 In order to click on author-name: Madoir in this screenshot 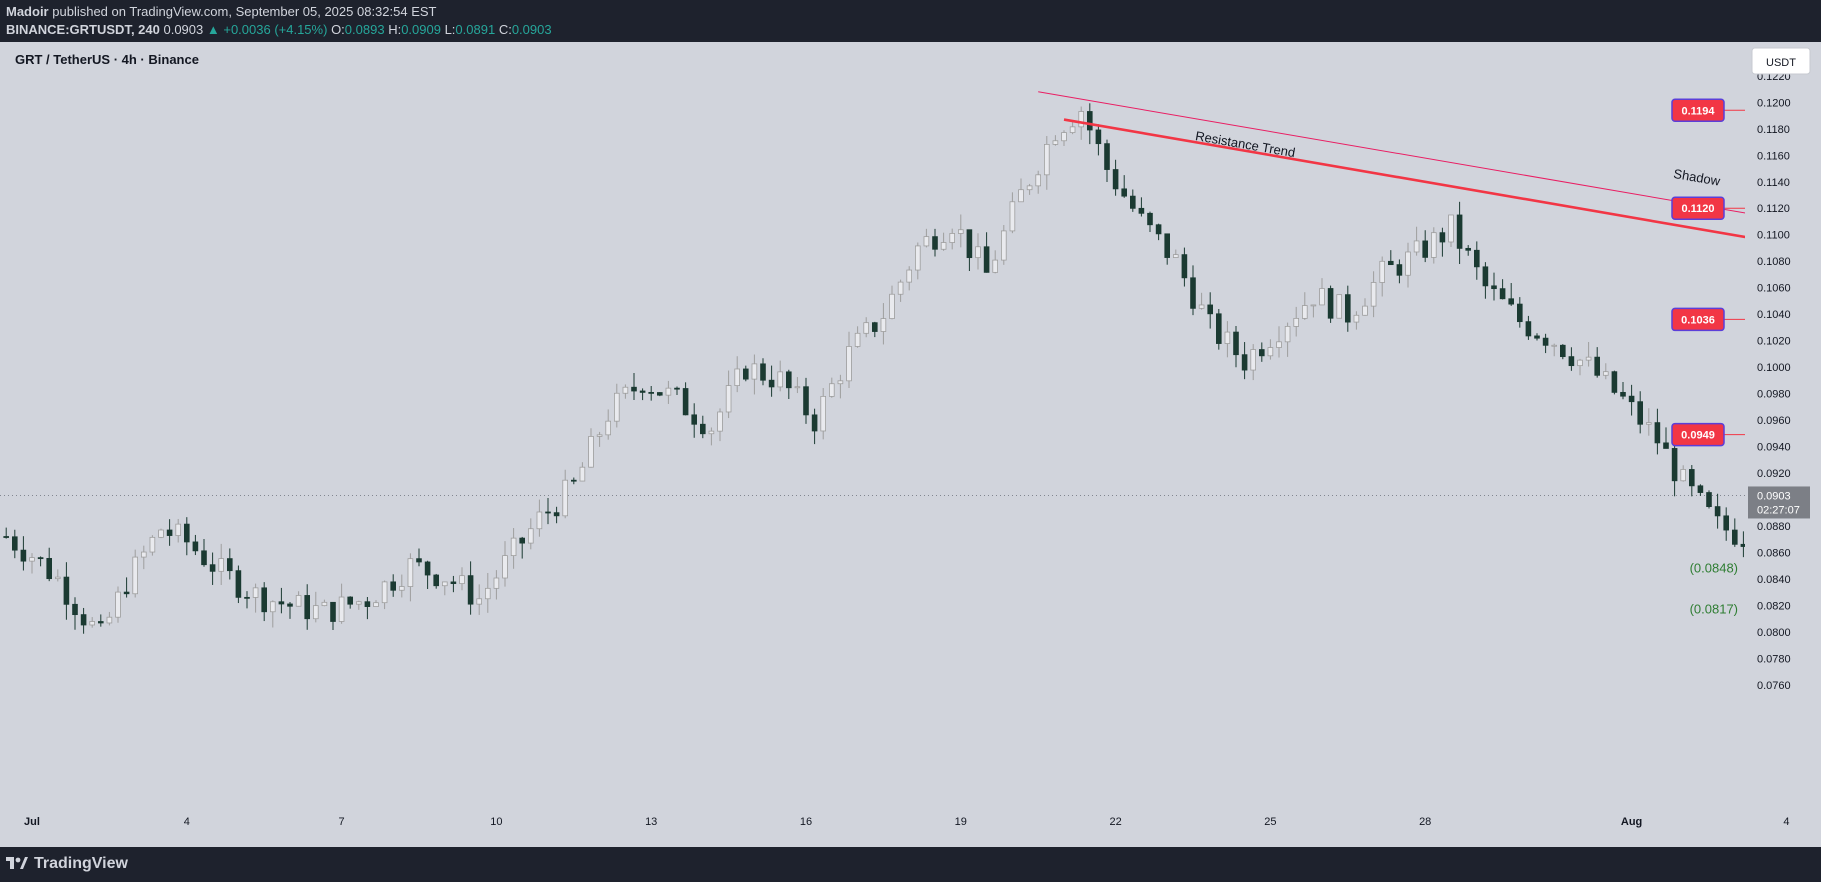, I will do `click(27, 11)`.